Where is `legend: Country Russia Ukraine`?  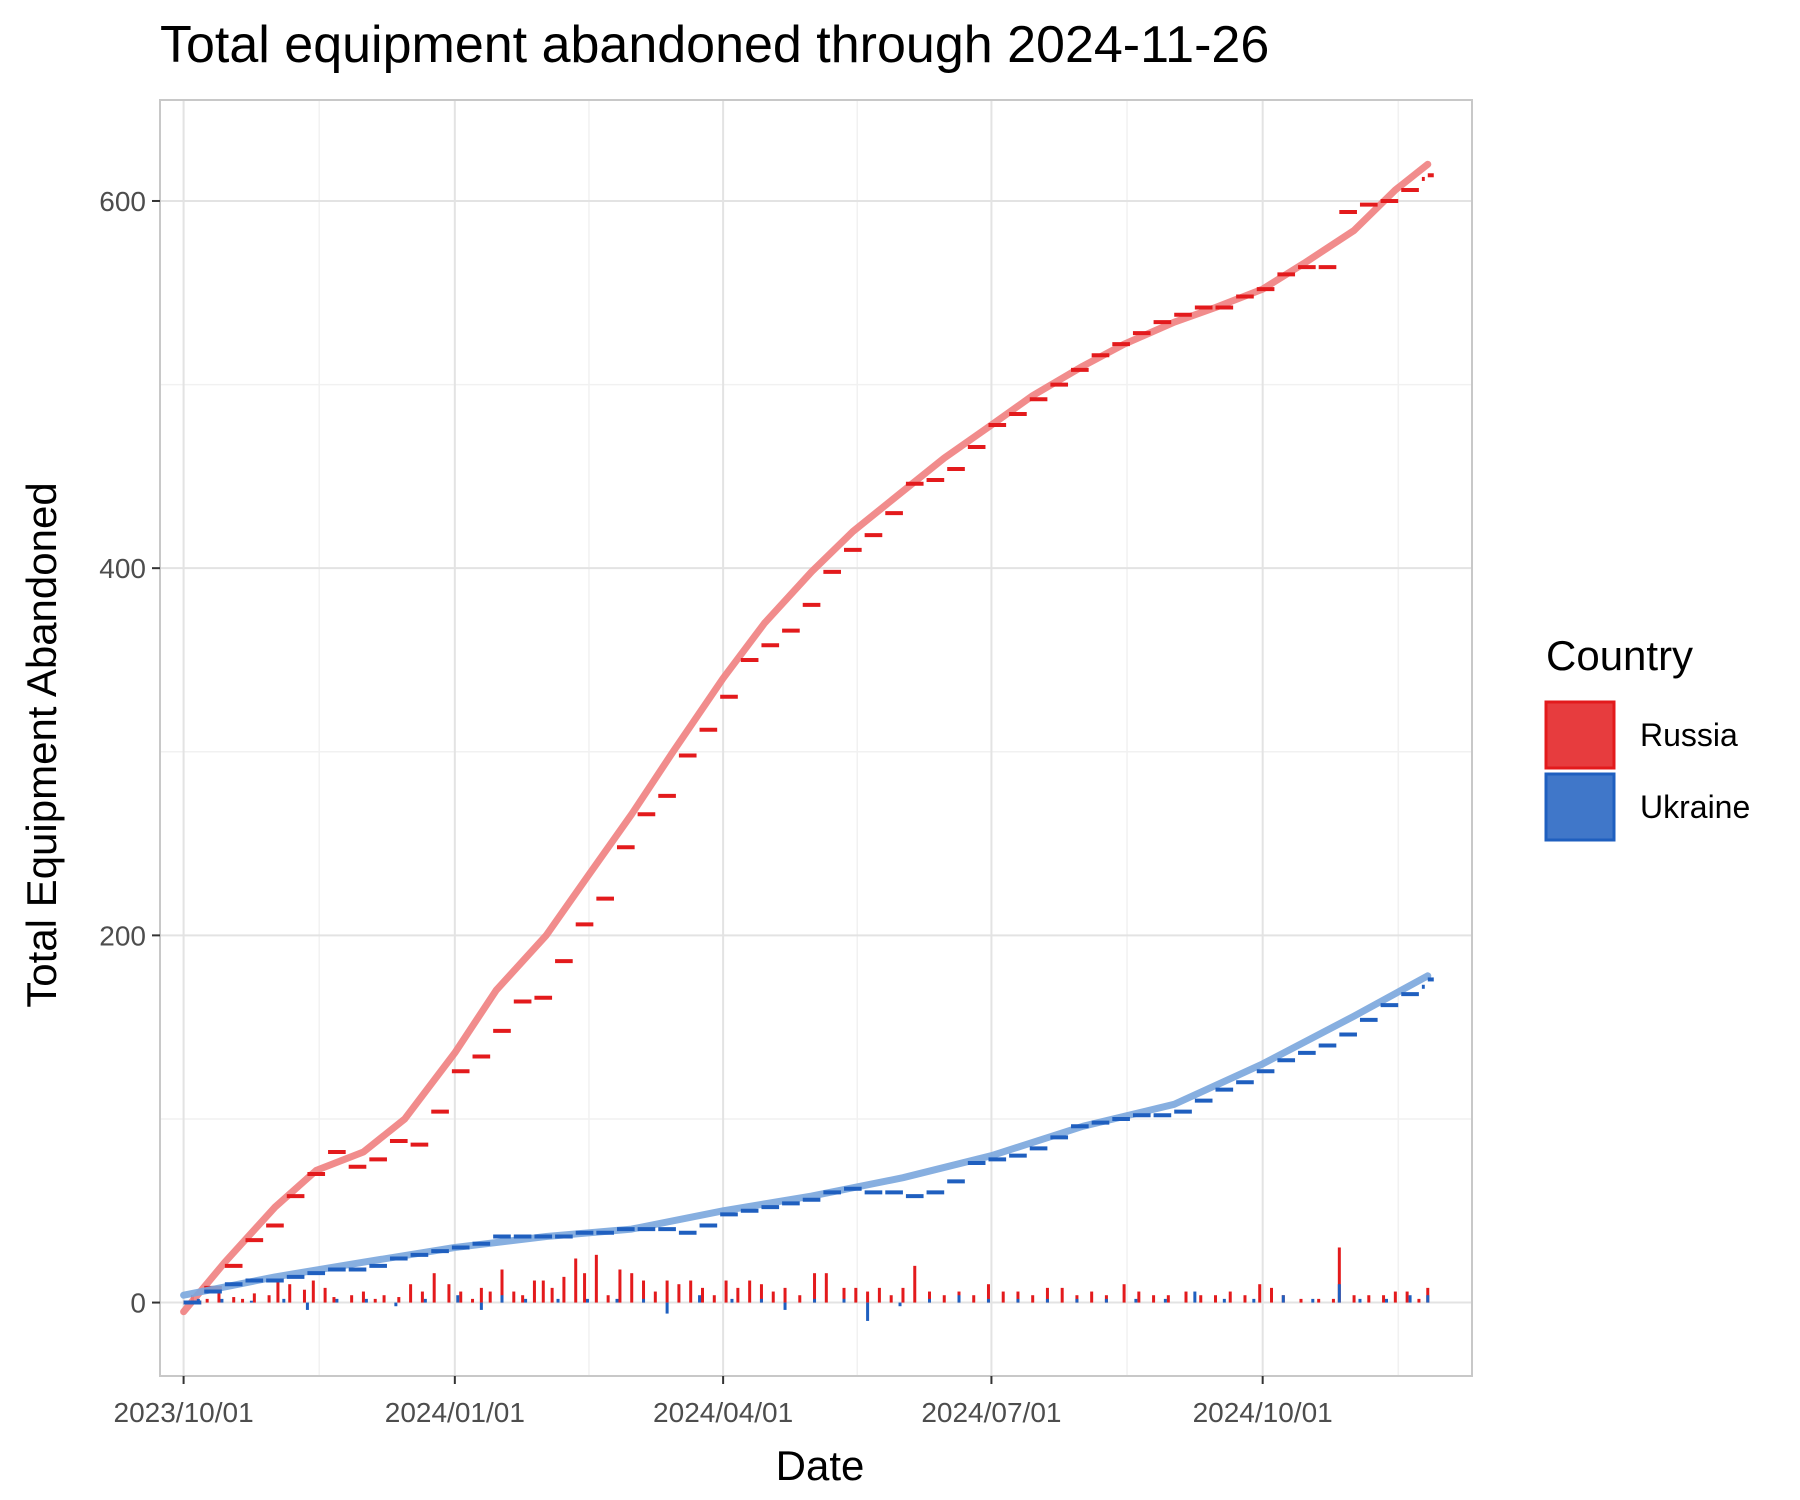 legend: Country Russia Ukraine is located at coordinates (1647, 737).